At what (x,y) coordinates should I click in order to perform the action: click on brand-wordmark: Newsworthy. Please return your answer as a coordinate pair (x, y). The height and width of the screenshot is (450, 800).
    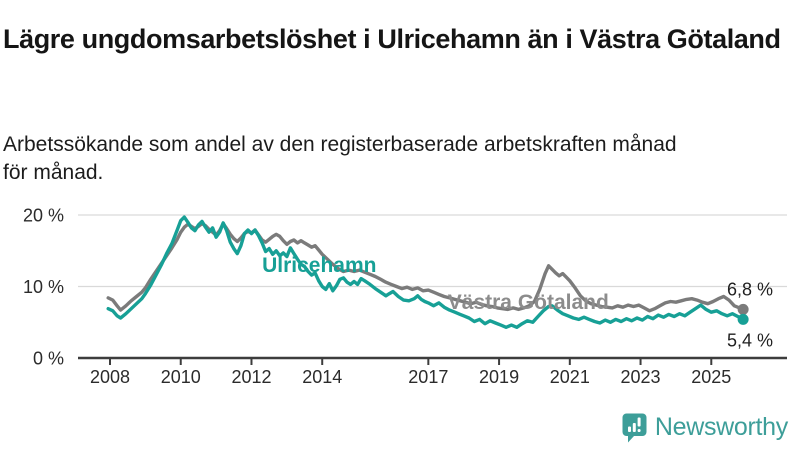
    Looking at the image, I should click on (721, 426).